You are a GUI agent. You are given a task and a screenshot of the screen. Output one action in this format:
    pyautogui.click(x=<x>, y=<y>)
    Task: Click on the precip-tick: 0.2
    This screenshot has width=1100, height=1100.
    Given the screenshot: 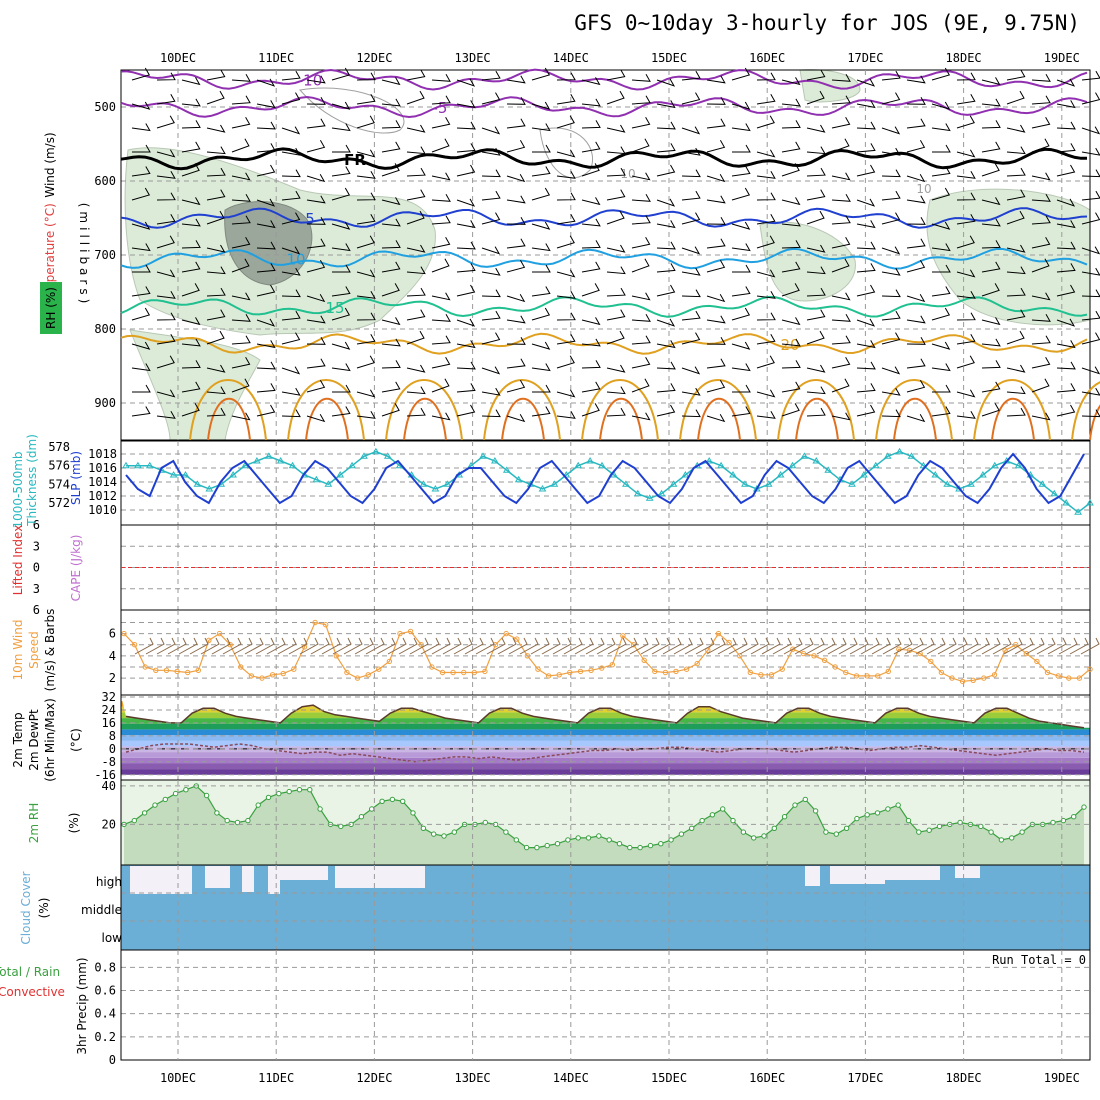 What is the action you would take?
    pyautogui.click(x=105, y=1037)
    